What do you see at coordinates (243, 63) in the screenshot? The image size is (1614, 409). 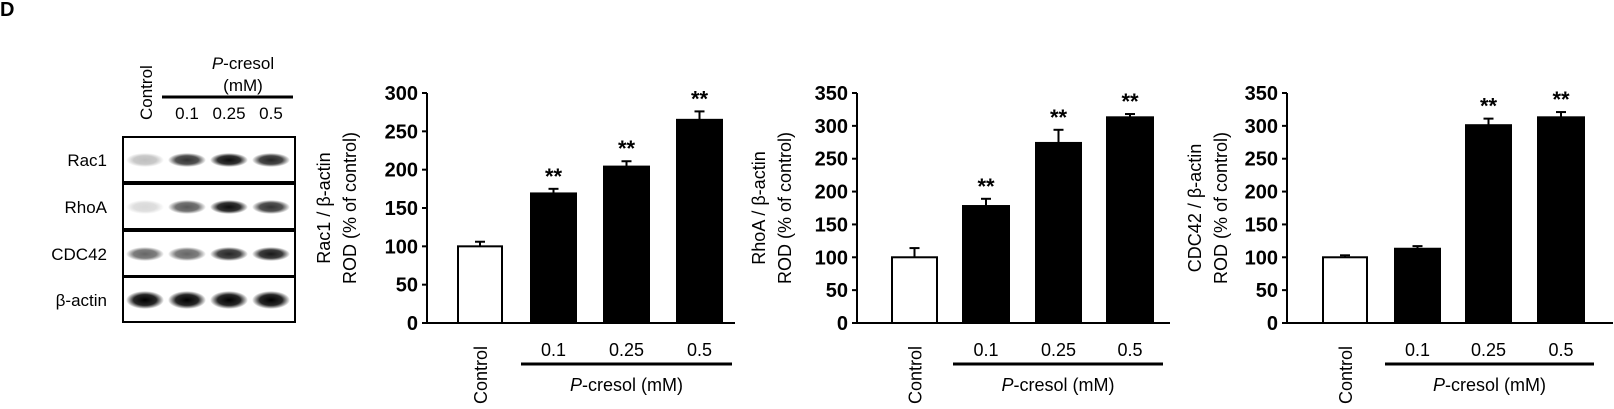 I see `treatment-label: P-cresol` at bounding box center [243, 63].